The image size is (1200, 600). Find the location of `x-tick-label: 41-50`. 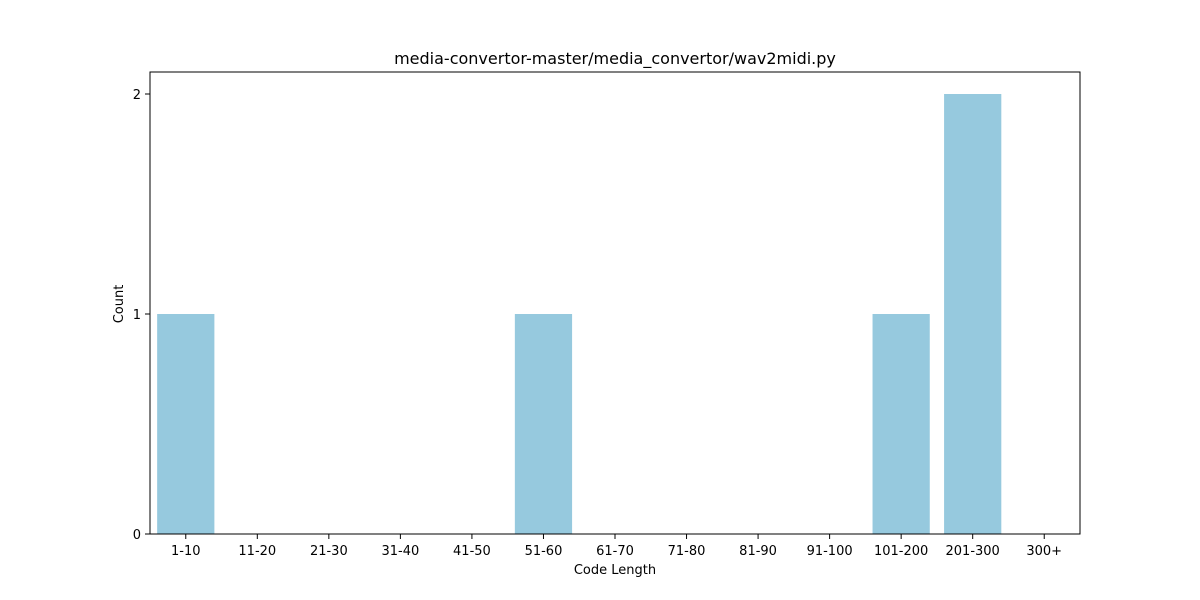

x-tick-label: 41-50 is located at coordinates (472, 551).